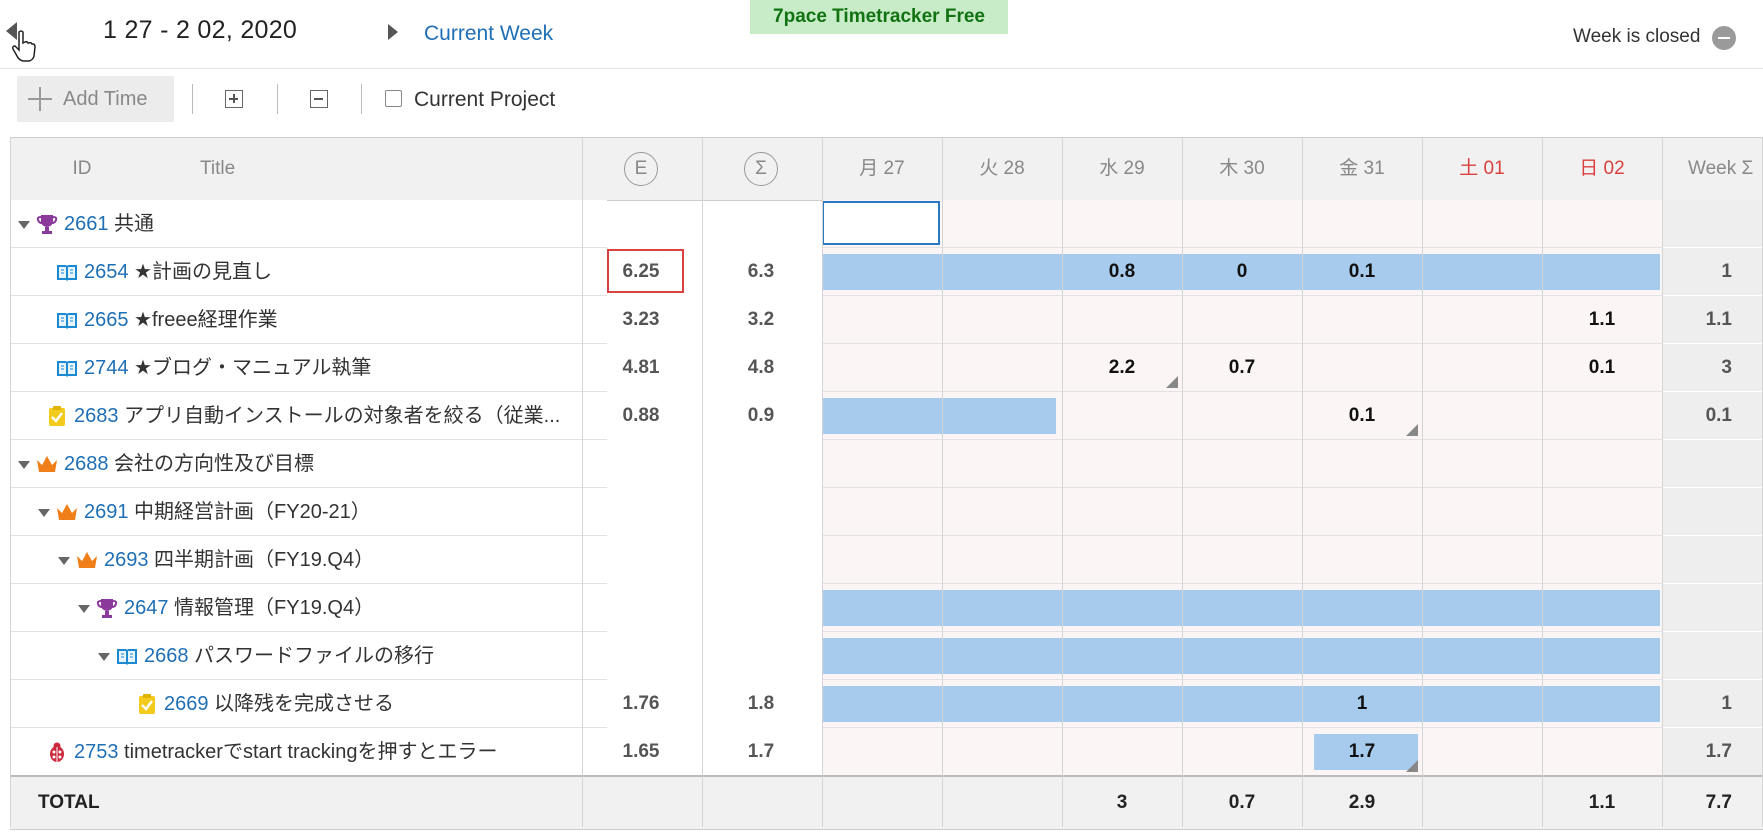 The height and width of the screenshot is (833, 1763). What do you see at coordinates (344, 272) in the screenshot?
I see `work-item-title: 2654 ★計画の見直し` at bounding box center [344, 272].